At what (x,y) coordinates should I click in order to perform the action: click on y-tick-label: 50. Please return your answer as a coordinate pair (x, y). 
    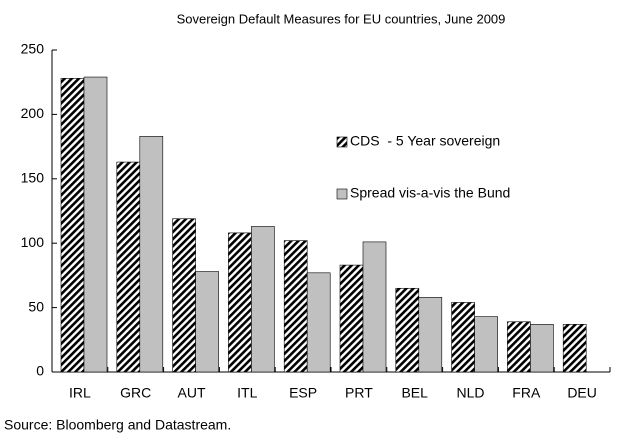
    Looking at the image, I should click on (36, 306).